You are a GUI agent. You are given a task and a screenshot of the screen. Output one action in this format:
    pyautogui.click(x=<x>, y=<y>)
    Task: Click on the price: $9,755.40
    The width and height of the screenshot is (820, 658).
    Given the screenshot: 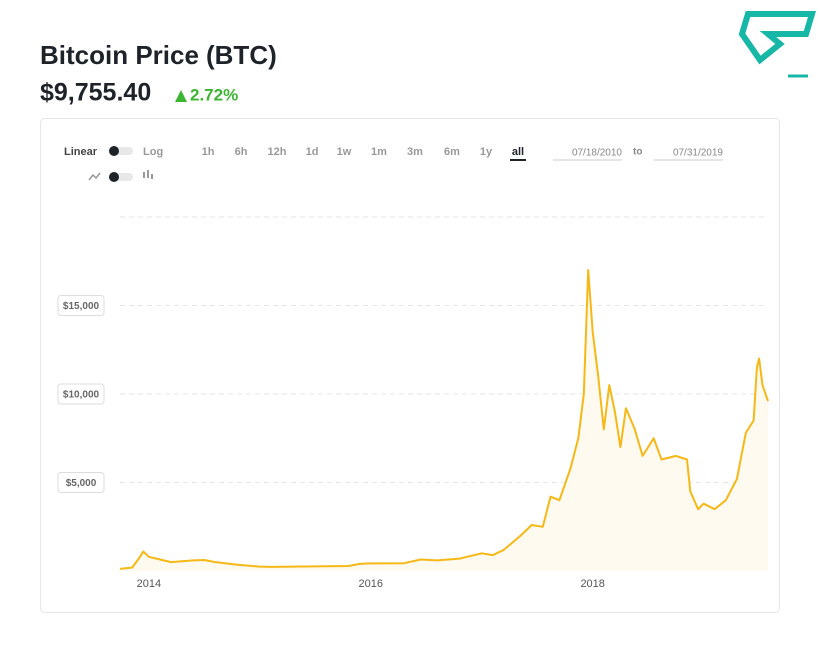 What is the action you would take?
    pyautogui.click(x=95, y=93)
    